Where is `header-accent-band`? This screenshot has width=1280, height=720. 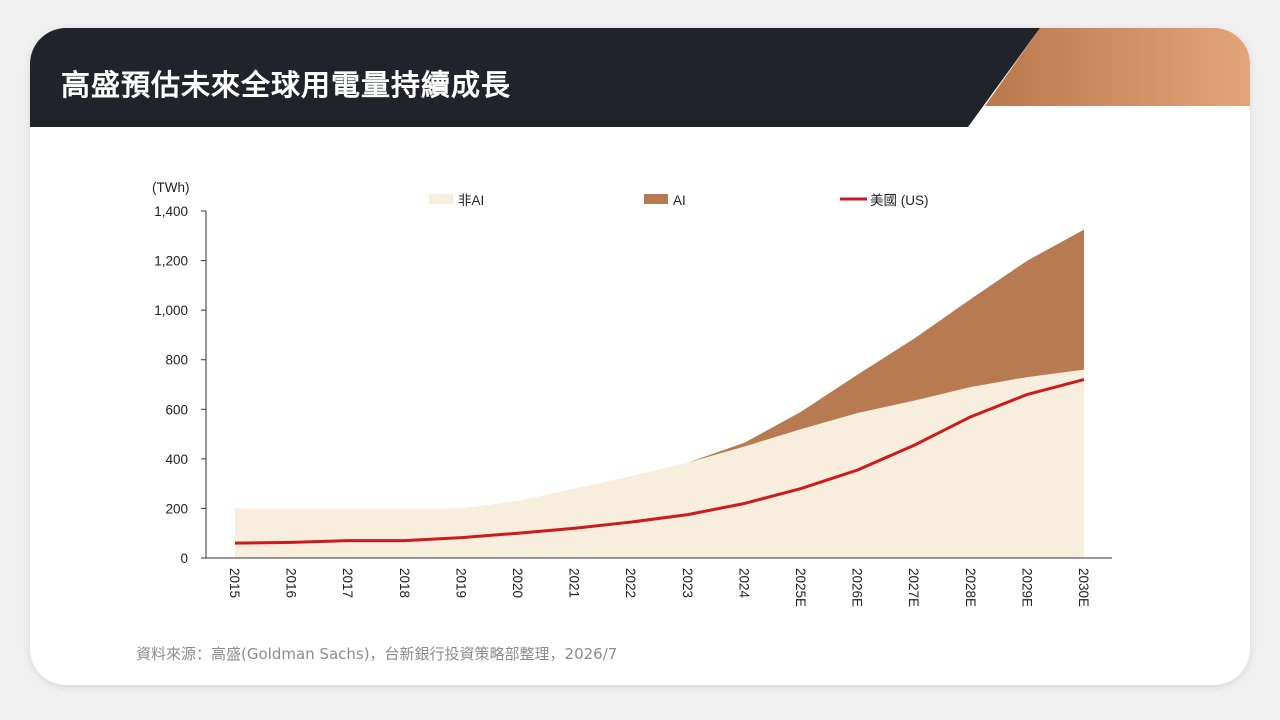 header-accent-band is located at coordinates (1117, 67).